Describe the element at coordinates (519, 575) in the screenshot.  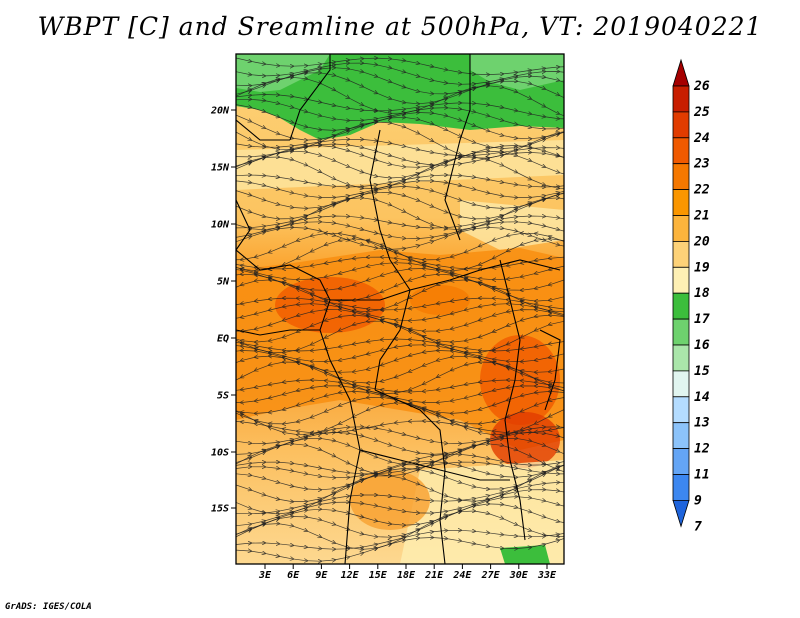
I see `lon-tick-label: 30E` at that location.